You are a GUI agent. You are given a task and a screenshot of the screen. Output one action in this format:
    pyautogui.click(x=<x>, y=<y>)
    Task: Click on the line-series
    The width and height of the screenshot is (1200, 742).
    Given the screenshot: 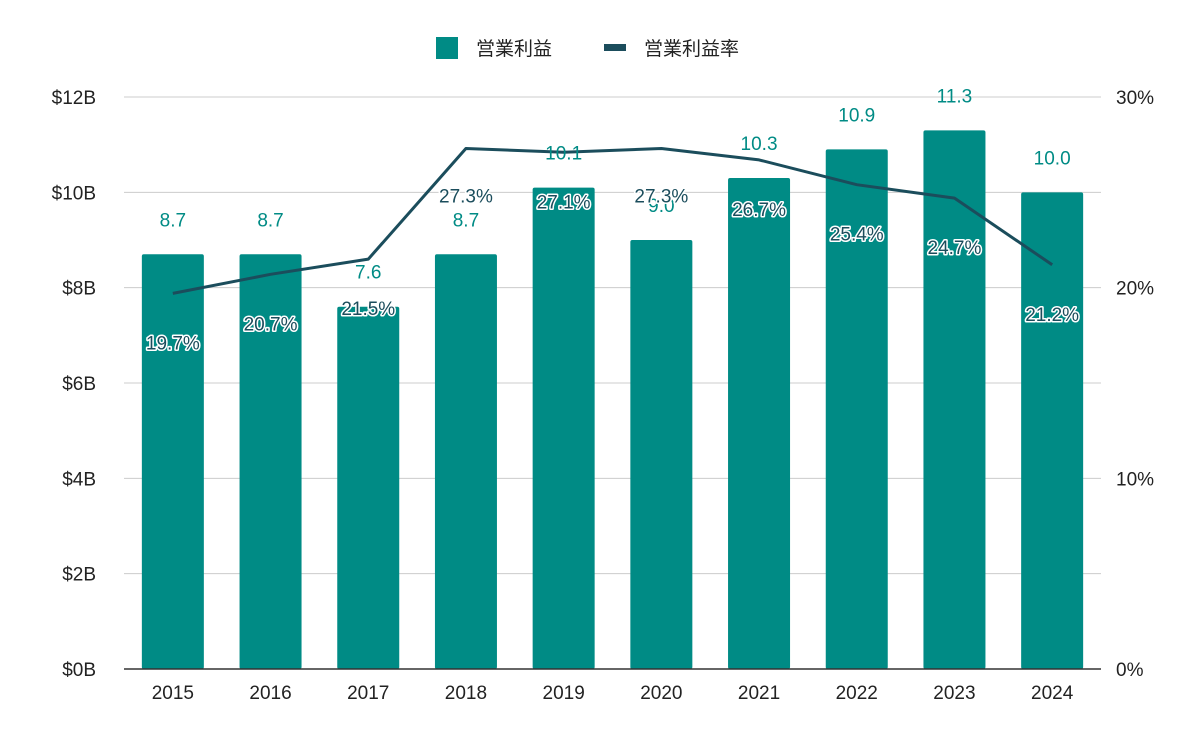 What is the action you would take?
    pyautogui.click(x=613, y=221)
    